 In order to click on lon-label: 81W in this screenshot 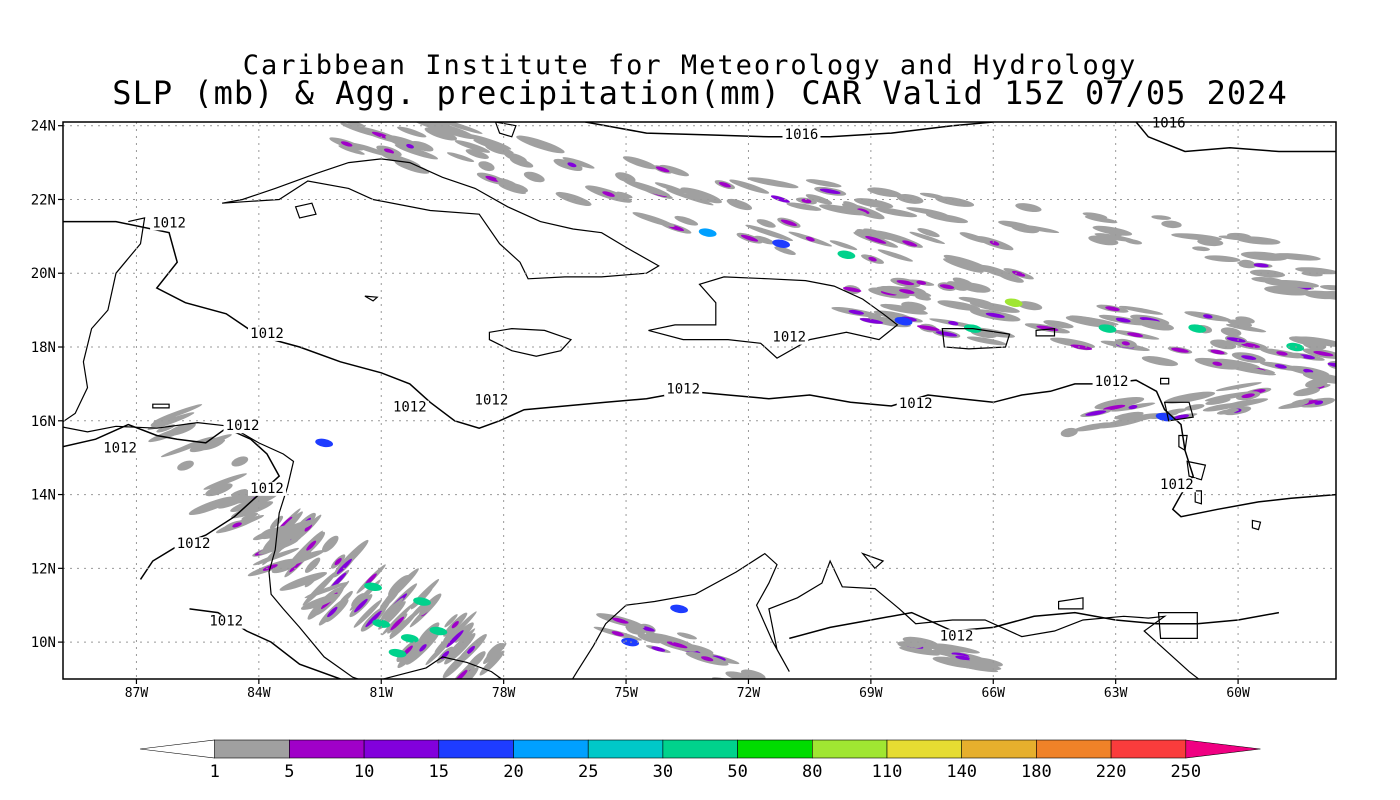, I will do `click(382, 693)`.